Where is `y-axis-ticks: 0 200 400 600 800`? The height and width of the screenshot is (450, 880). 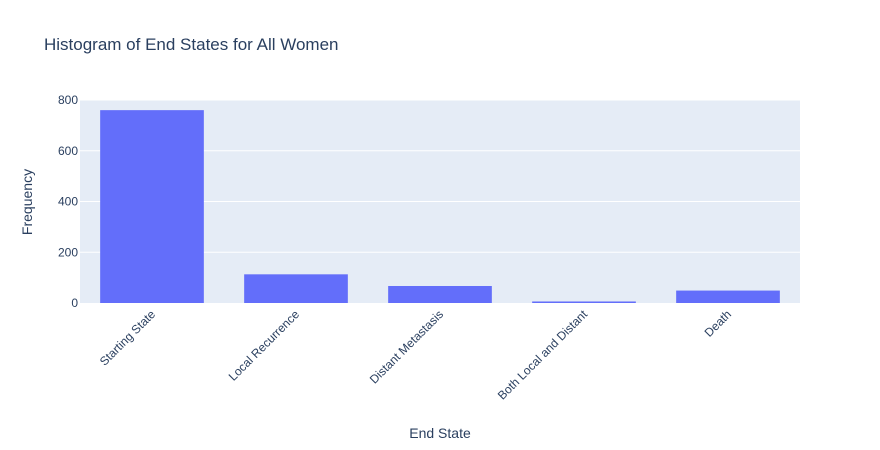
y-axis-ticks: 0 200 400 600 800 is located at coordinates (68, 201).